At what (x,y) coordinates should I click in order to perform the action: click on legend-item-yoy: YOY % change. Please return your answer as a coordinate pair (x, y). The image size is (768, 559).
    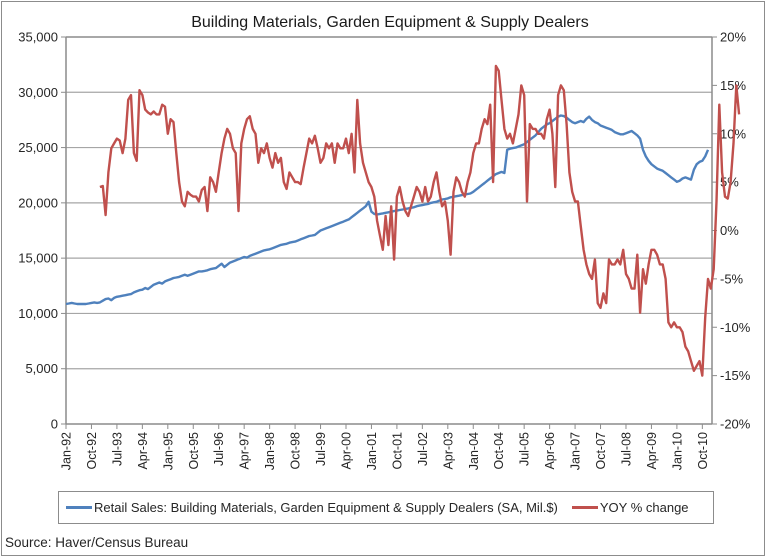
    Looking at the image, I should click on (630, 507).